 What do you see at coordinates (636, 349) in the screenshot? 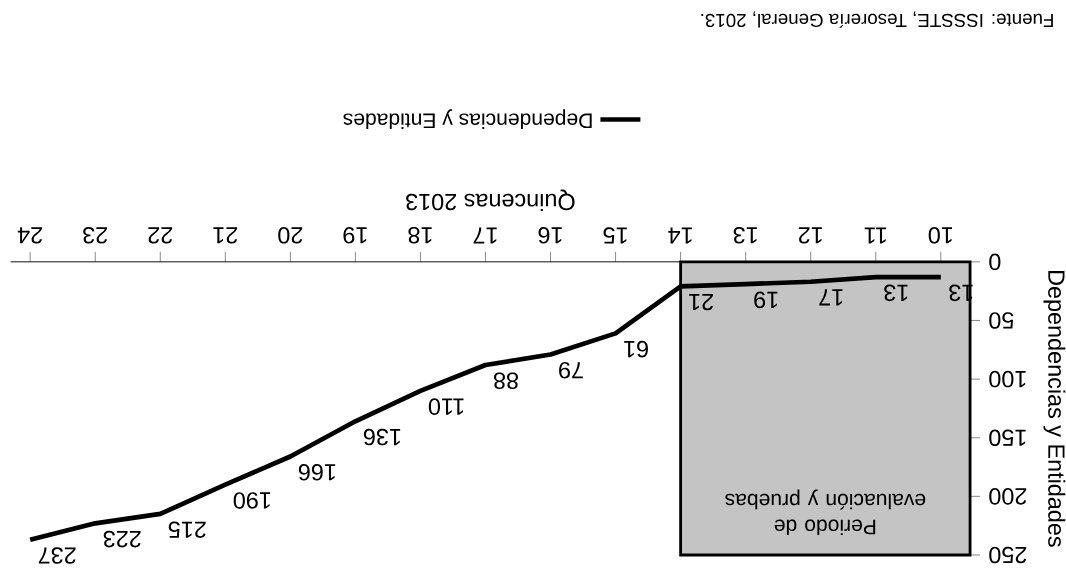
I see `data-label: 61` at bounding box center [636, 349].